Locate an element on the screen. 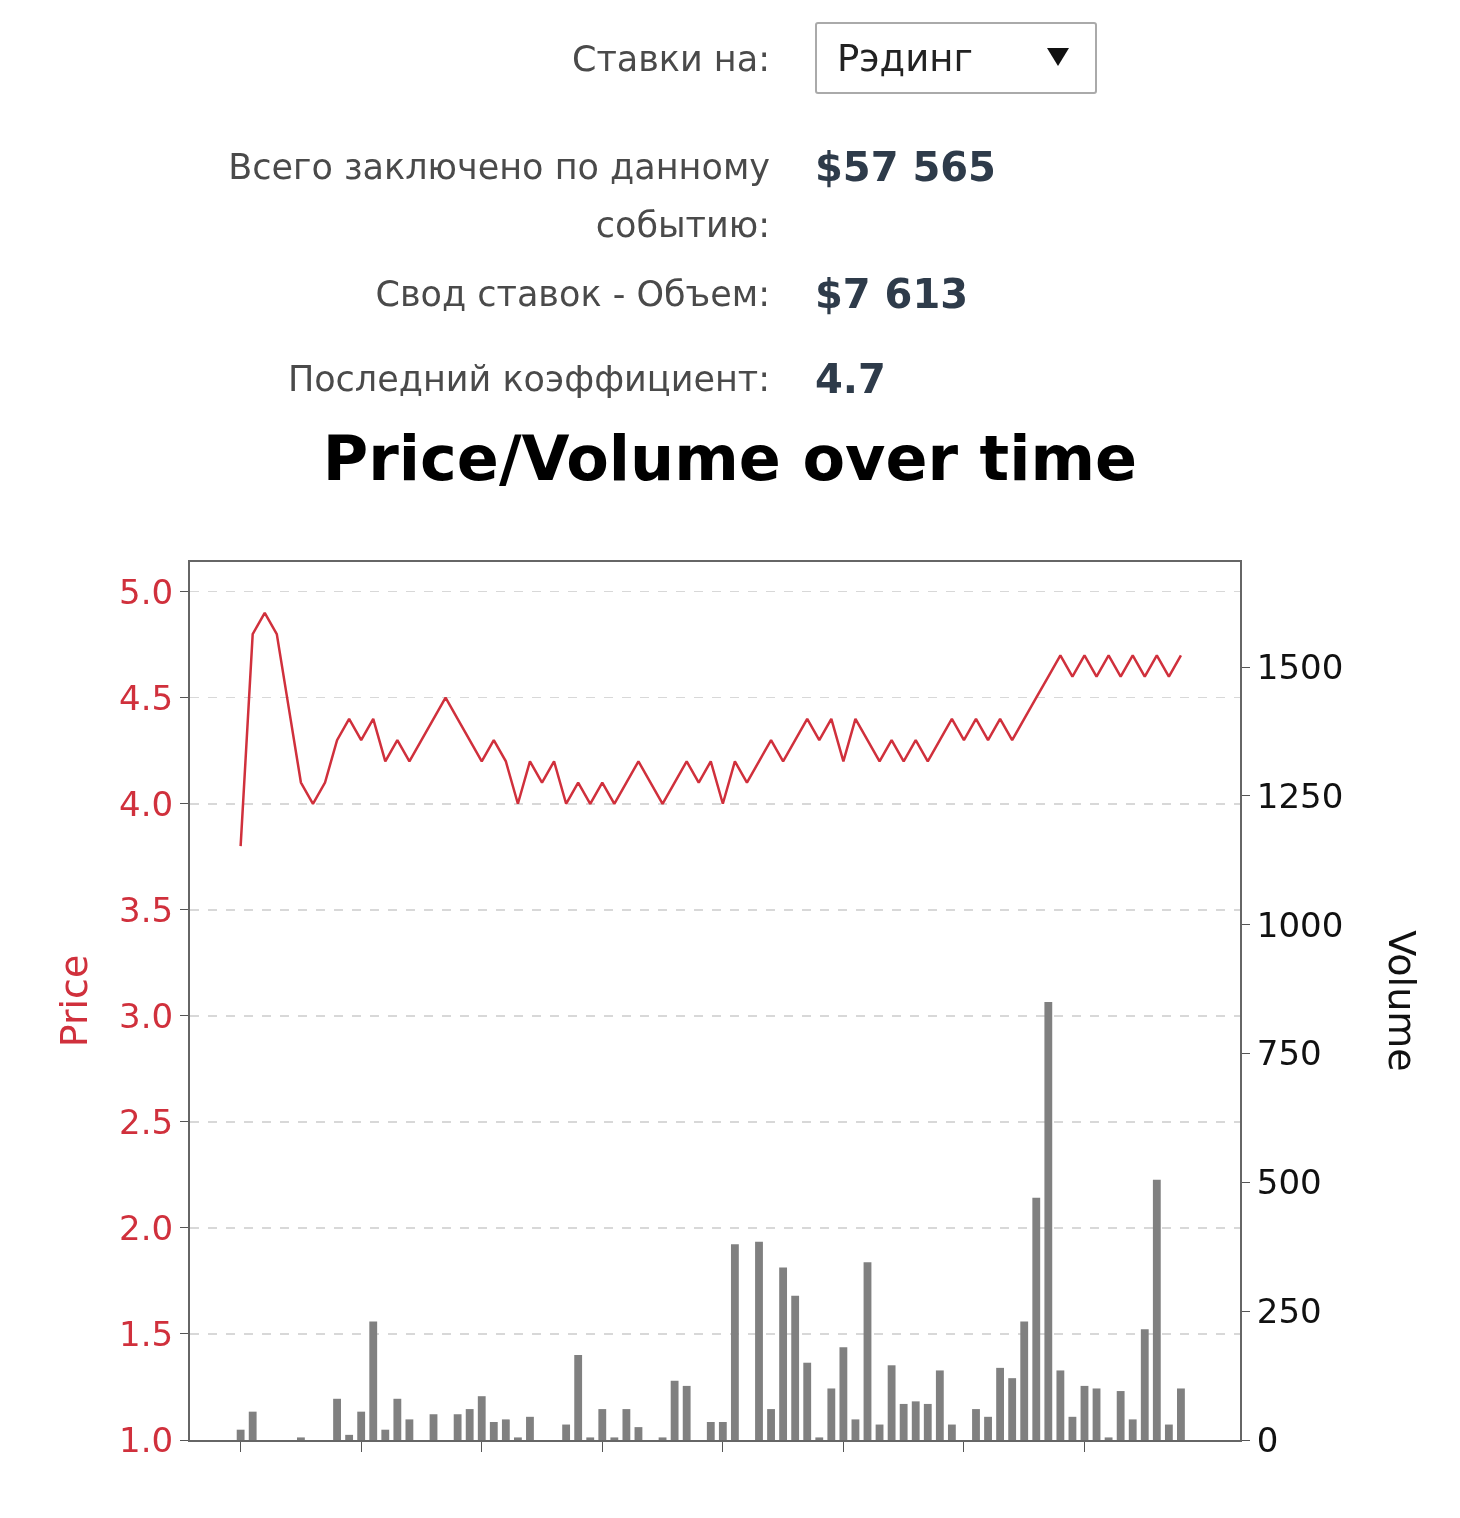  y-axis-title: Price is located at coordinates (73, 1001).